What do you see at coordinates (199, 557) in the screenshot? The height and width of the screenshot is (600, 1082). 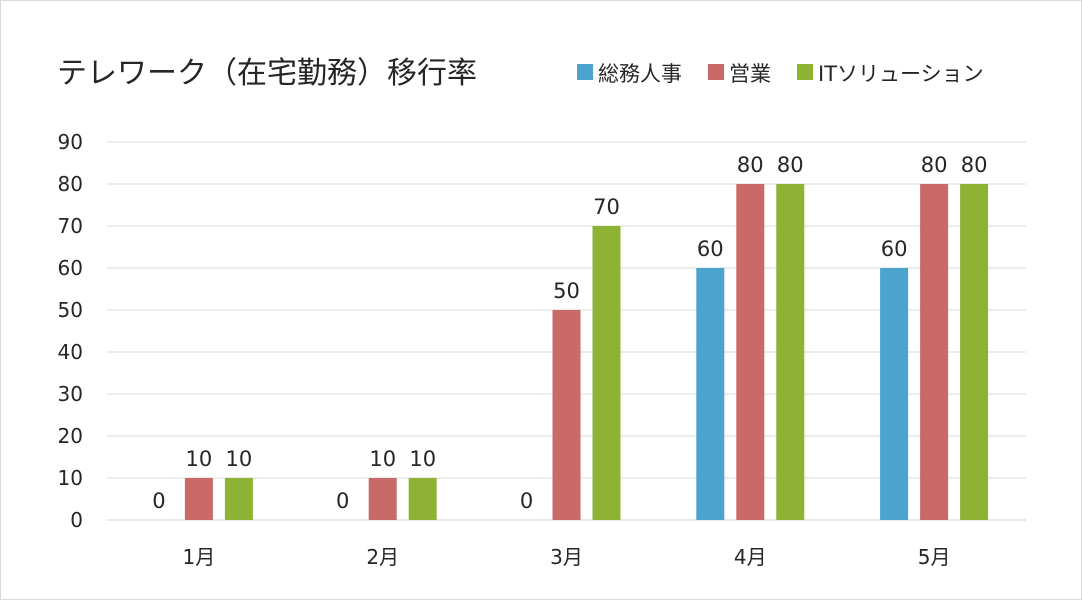 I see `x-category-label: 1月` at bounding box center [199, 557].